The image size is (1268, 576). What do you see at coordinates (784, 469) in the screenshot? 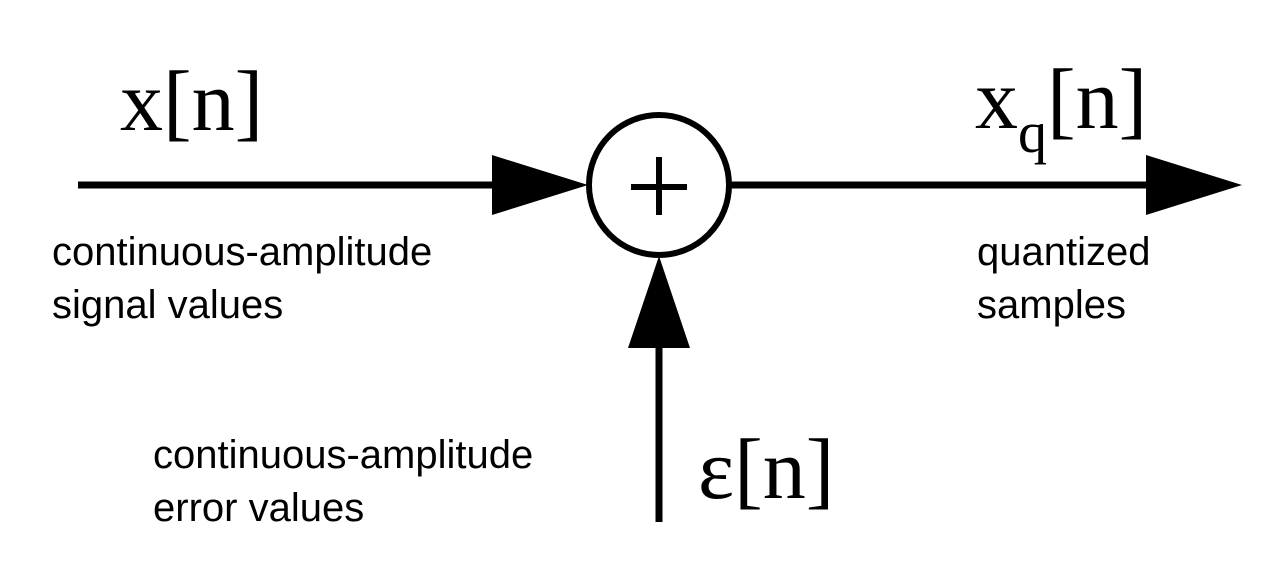
I see `error-signal-index: [n]` at bounding box center [784, 469].